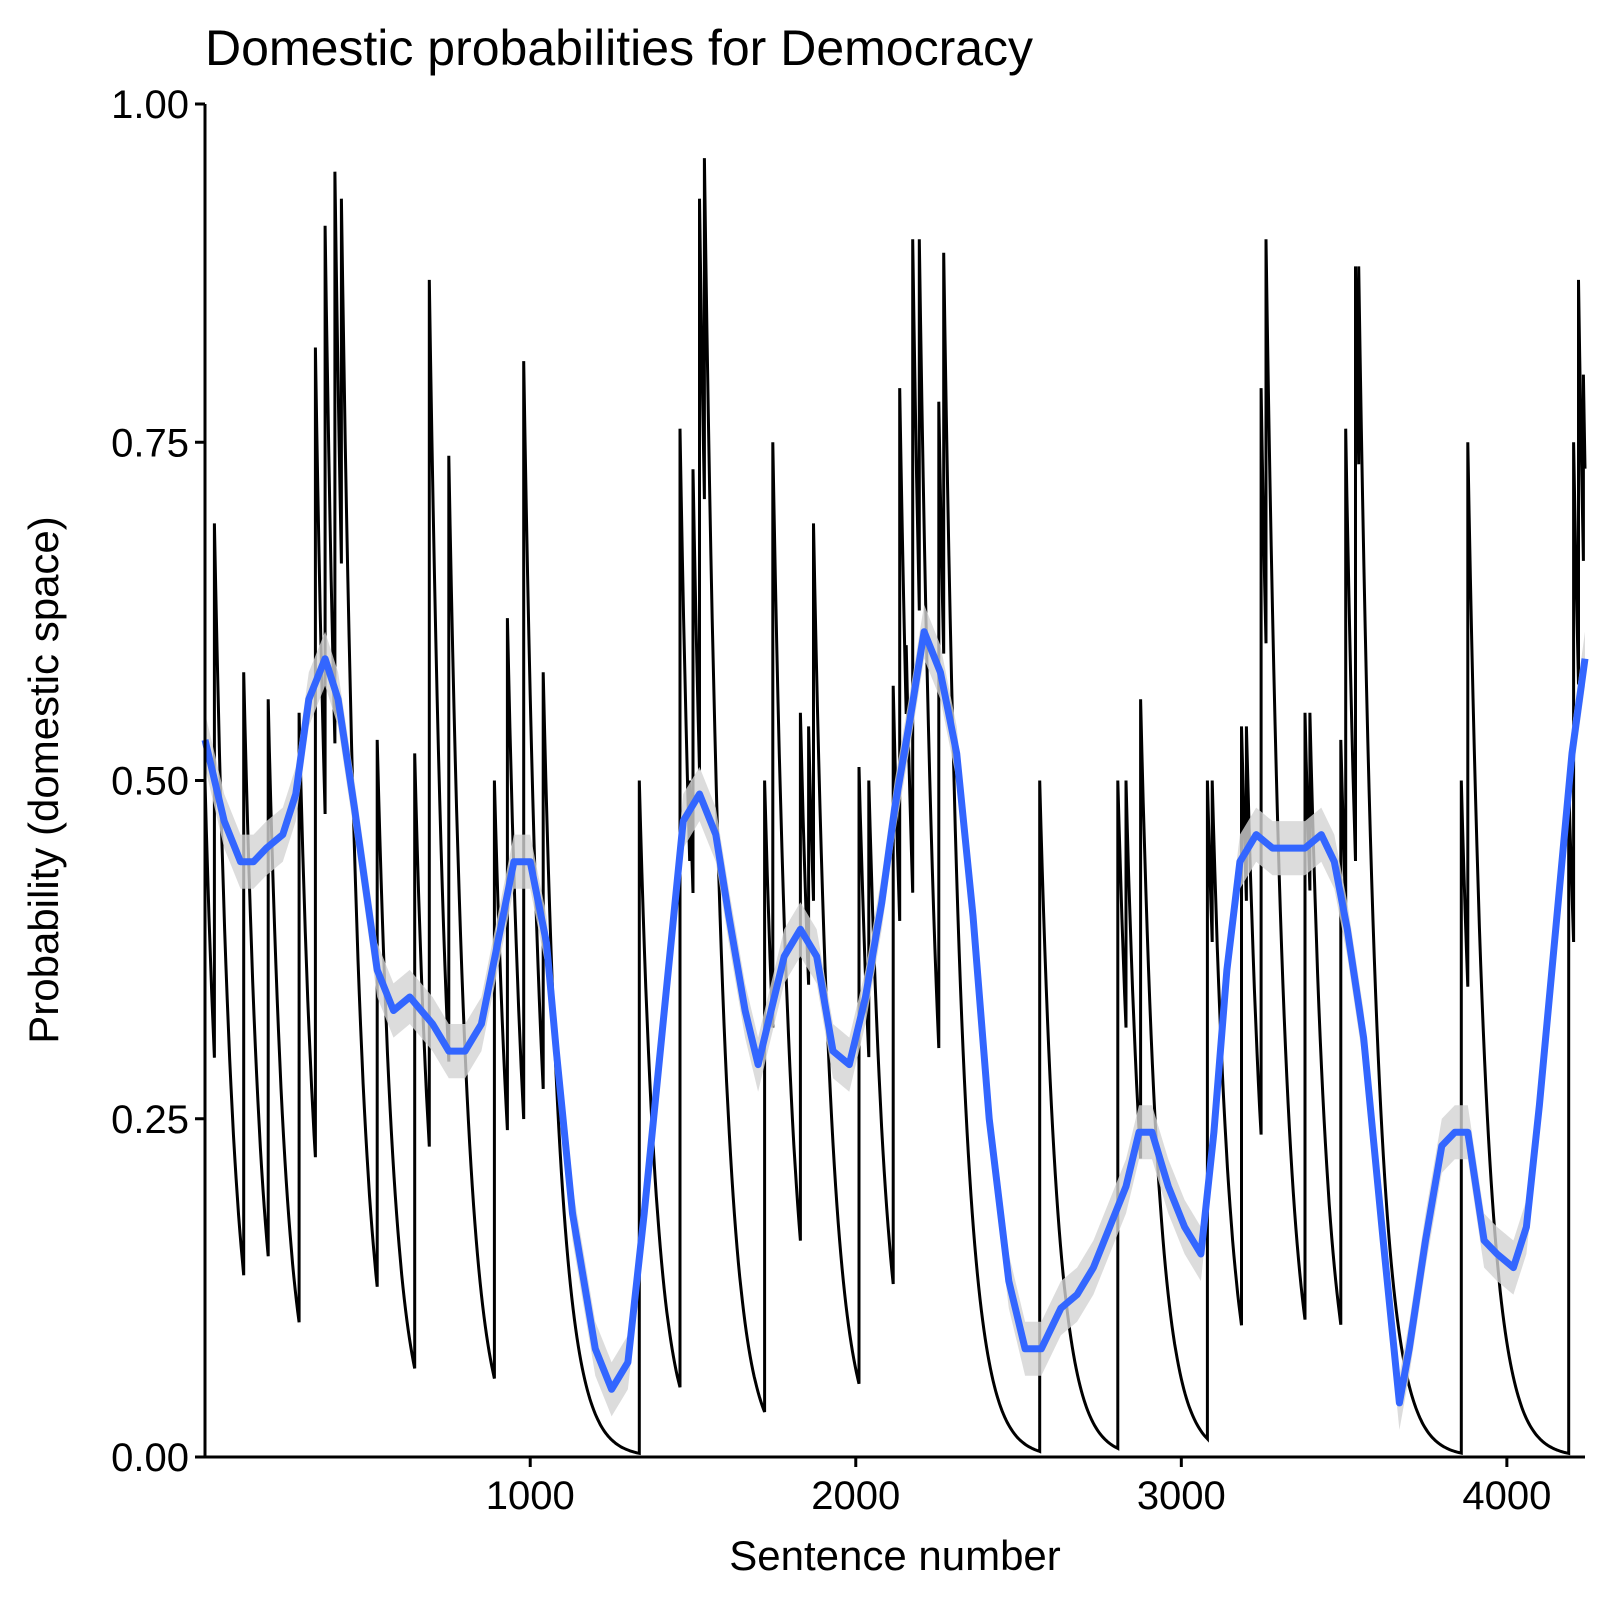 The height and width of the screenshot is (1600, 1600). I want to click on y-ticks: 0.00 0.25 0.50 0.75 1.00, so click(158, 781).